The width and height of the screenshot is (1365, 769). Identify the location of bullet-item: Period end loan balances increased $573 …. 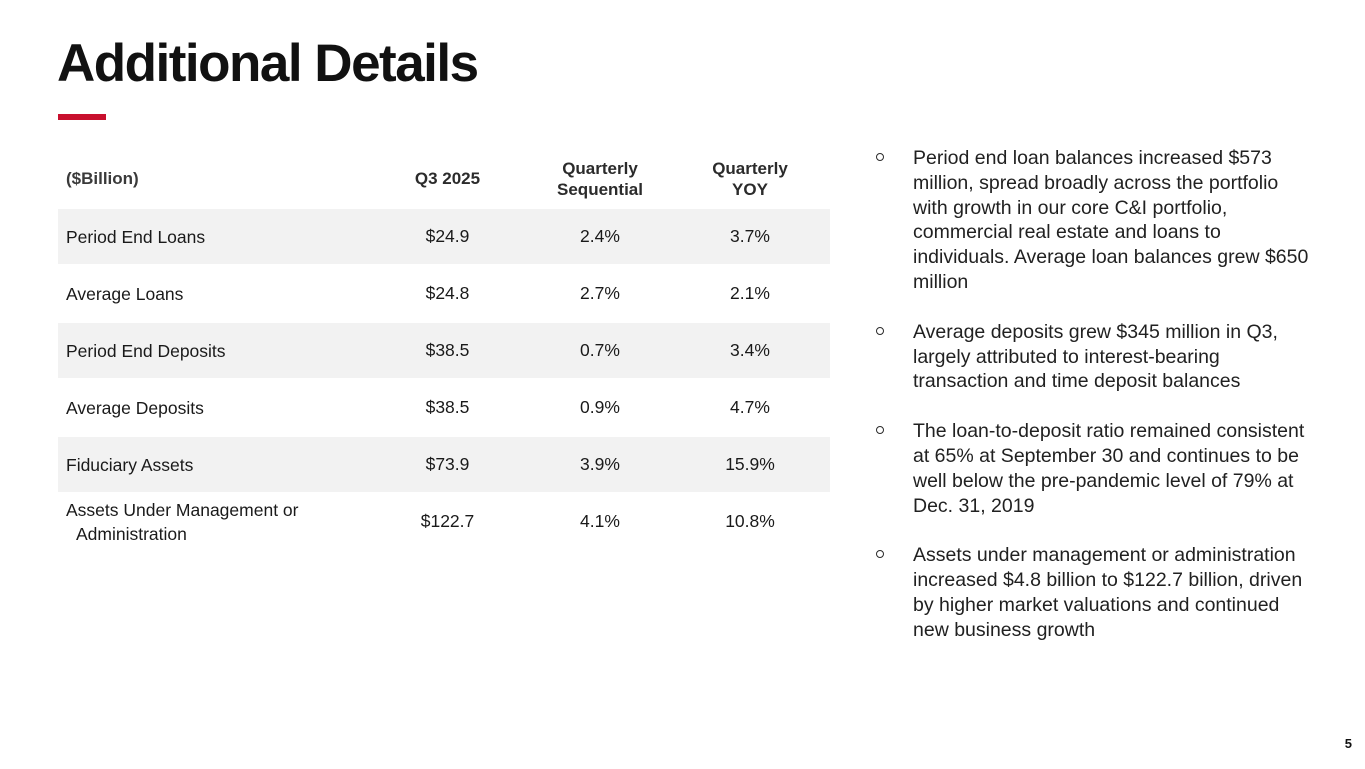
(1095, 220).